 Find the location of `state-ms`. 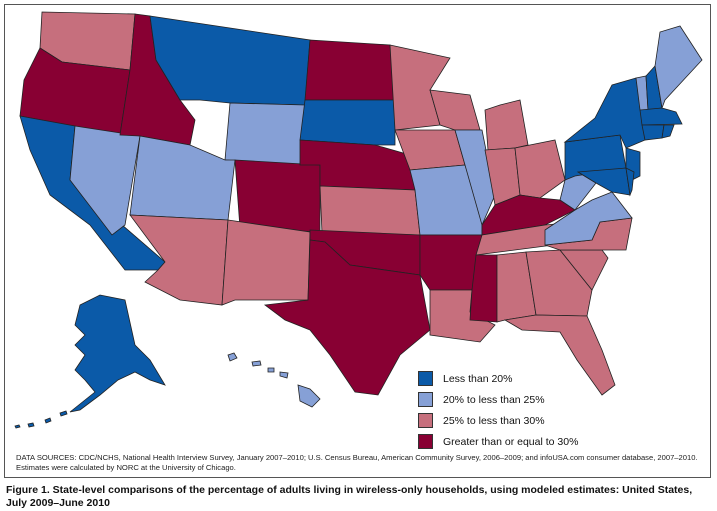

state-ms is located at coordinates (483, 288).